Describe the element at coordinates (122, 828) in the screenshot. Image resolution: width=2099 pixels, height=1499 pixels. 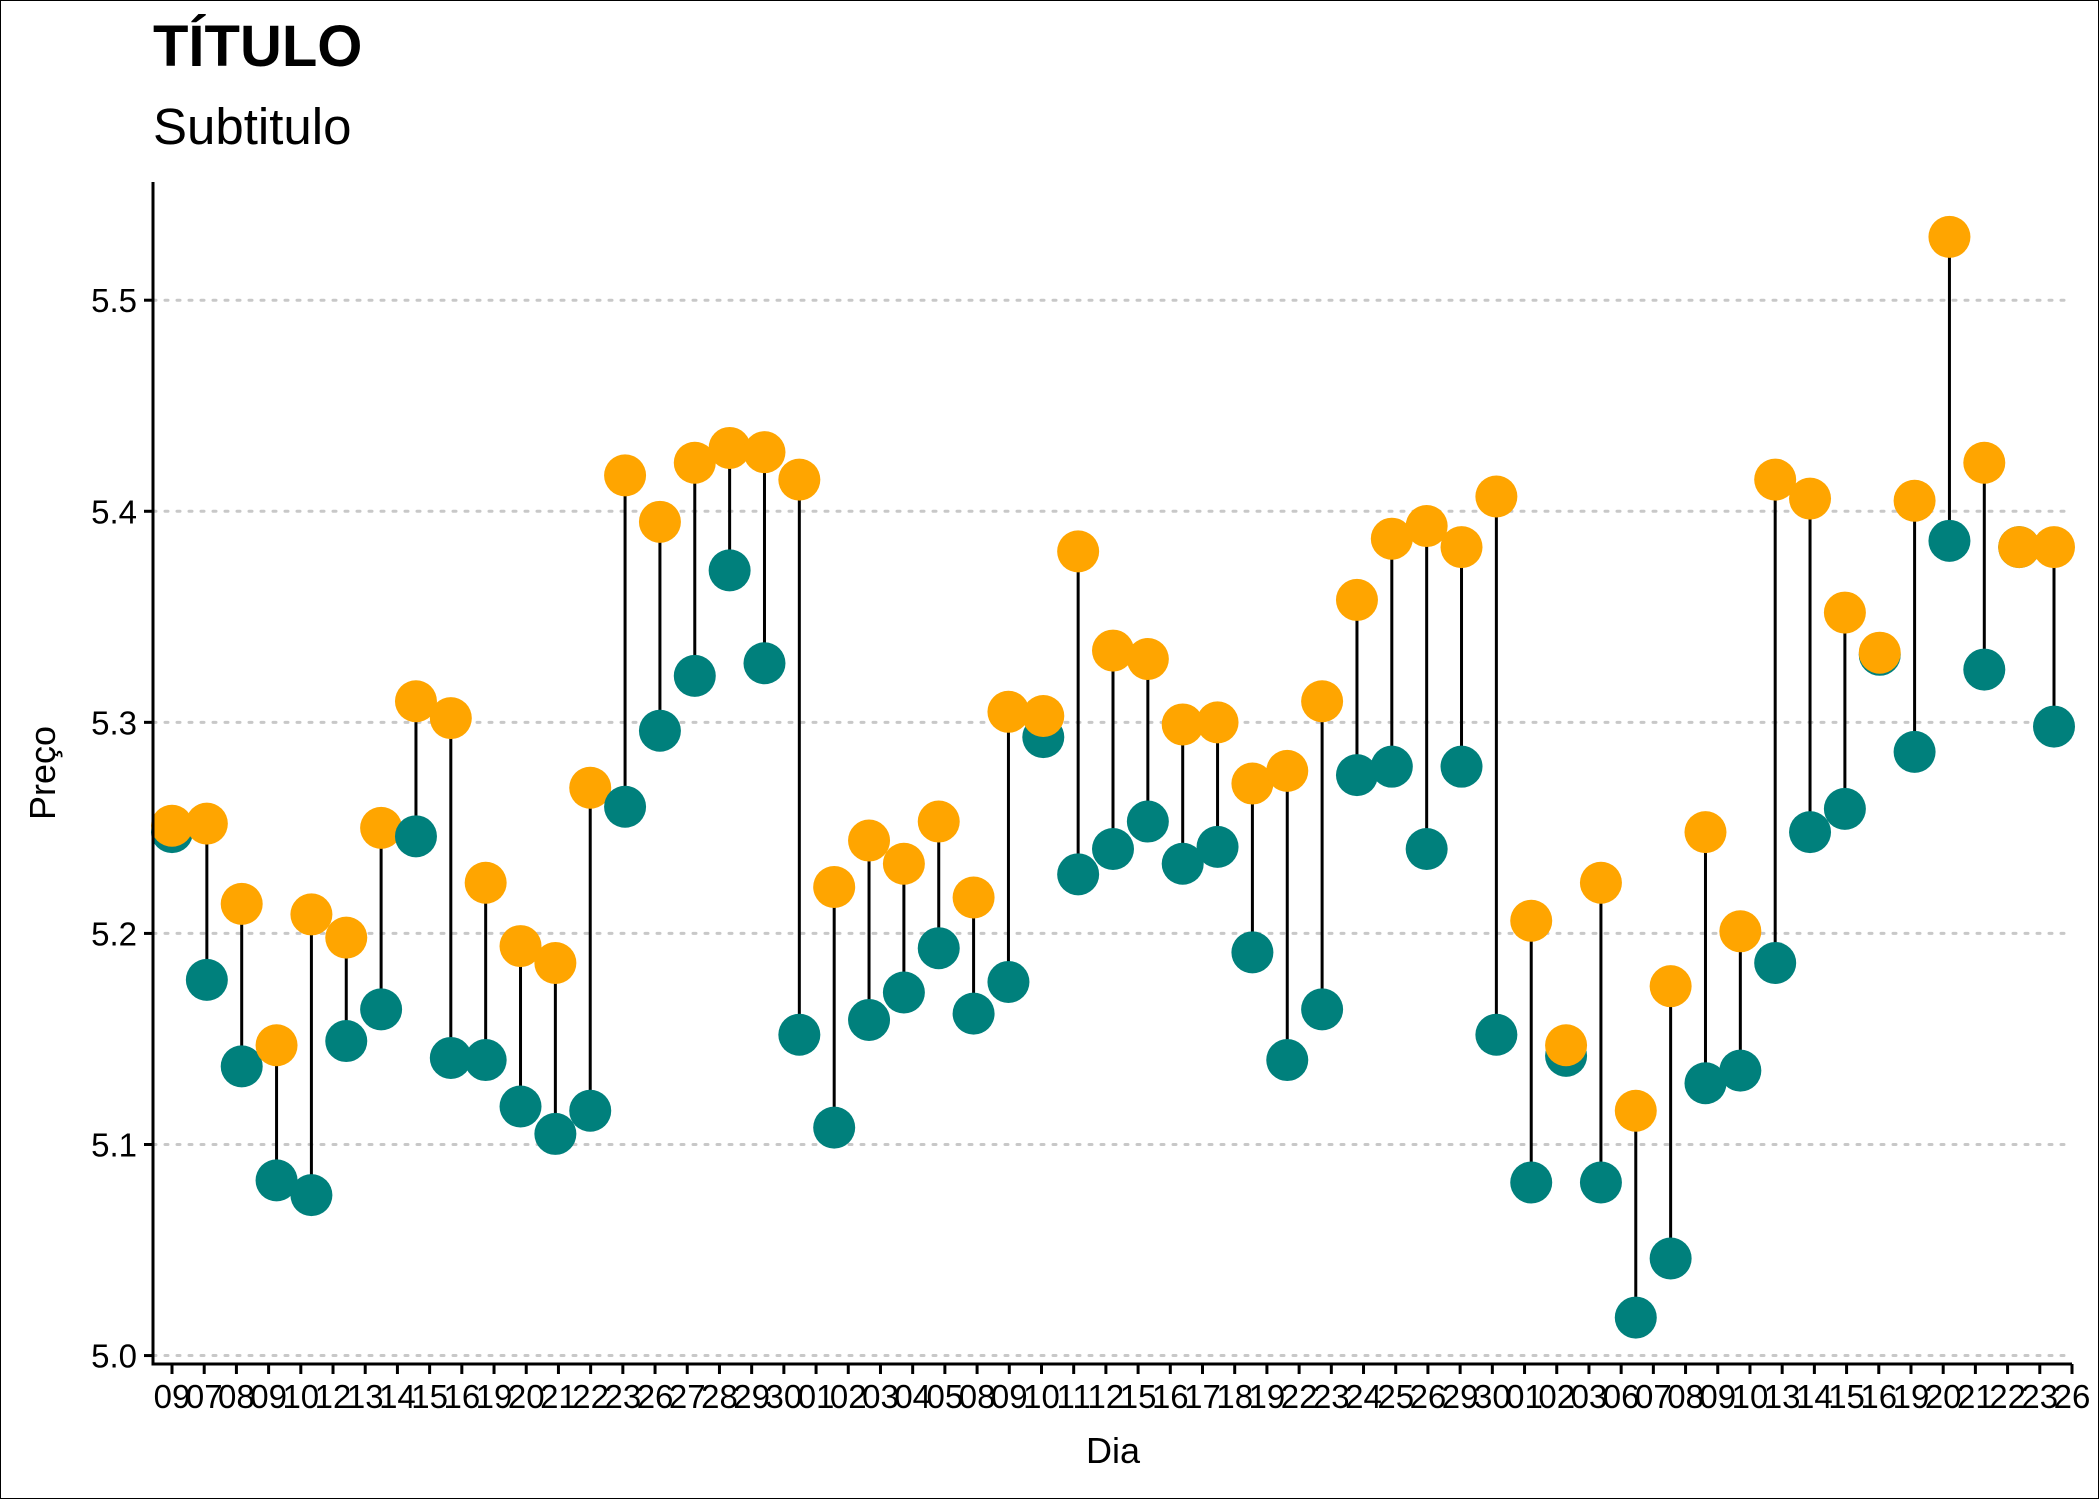
I see `y-axis: 5.0 5.1 5.2 5.3 5.4 5.5` at that location.